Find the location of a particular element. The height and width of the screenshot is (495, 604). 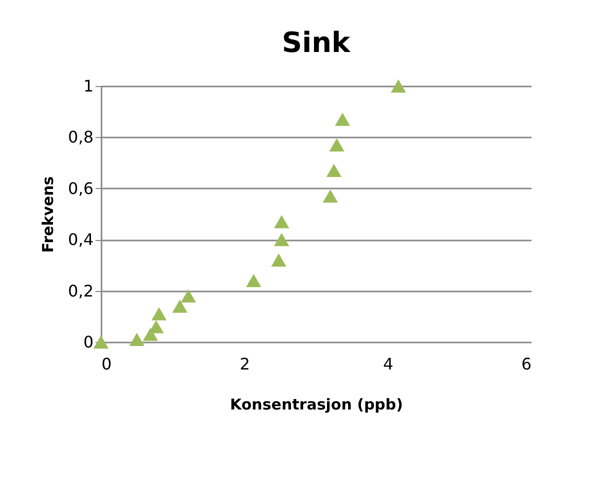

x-axis-title: Konsentrasjon (ppb) is located at coordinates (317, 405).